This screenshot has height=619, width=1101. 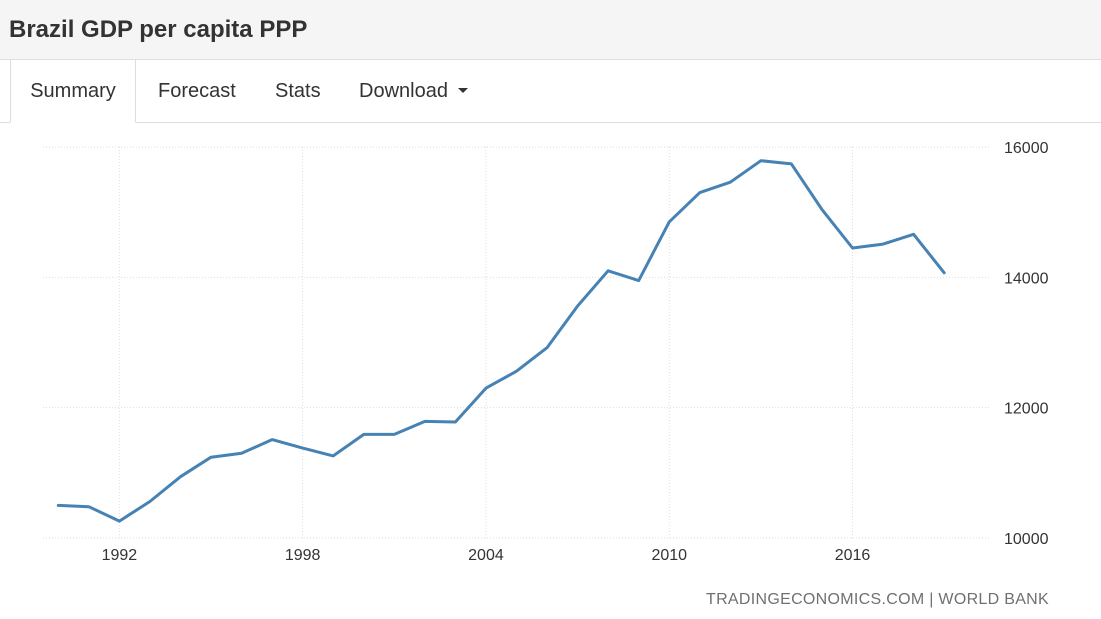 What do you see at coordinates (462, 91) in the screenshot?
I see `chevron-down-icon` at bounding box center [462, 91].